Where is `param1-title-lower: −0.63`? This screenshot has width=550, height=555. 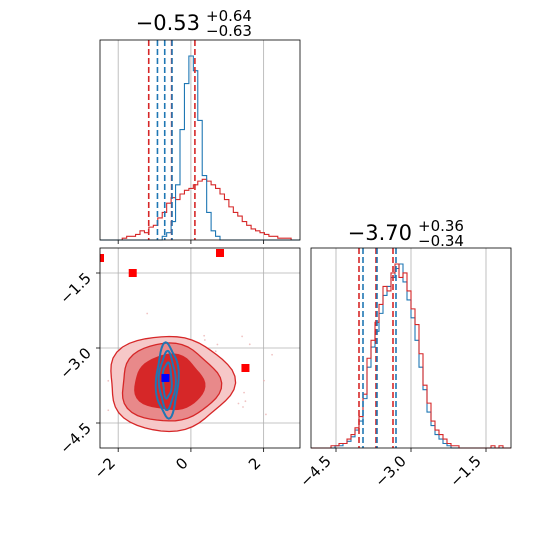 param1-title-lower: −0.63 is located at coordinates (229, 31).